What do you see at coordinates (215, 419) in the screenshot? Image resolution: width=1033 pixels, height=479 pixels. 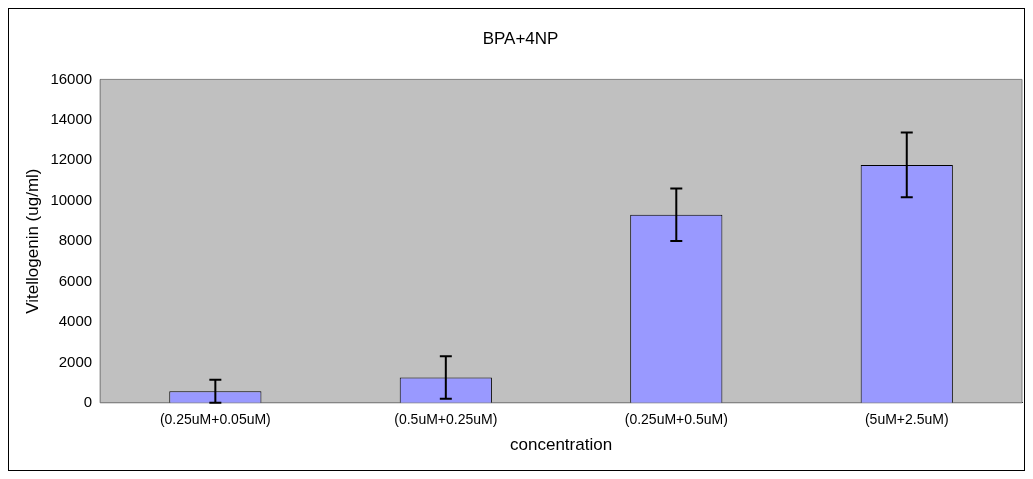 I see `x-tick-label: (0.25uM+0.05uM)` at bounding box center [215, 419].